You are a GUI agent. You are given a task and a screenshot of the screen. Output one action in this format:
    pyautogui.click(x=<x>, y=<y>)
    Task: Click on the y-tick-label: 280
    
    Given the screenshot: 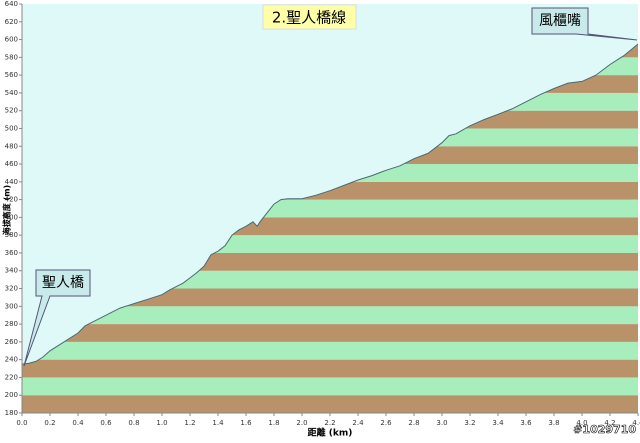 What is the action you would take?
    pyautogui.click(x=11, y=324)
    